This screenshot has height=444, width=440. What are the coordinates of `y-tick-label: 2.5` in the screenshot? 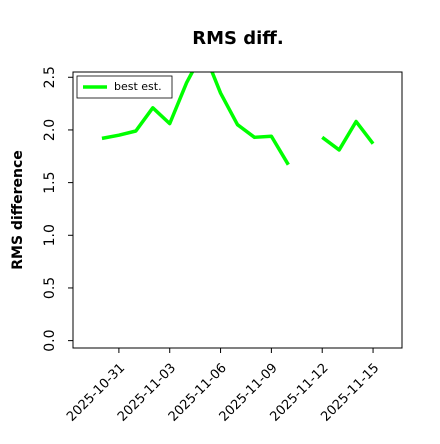 It's located at (50, 77).